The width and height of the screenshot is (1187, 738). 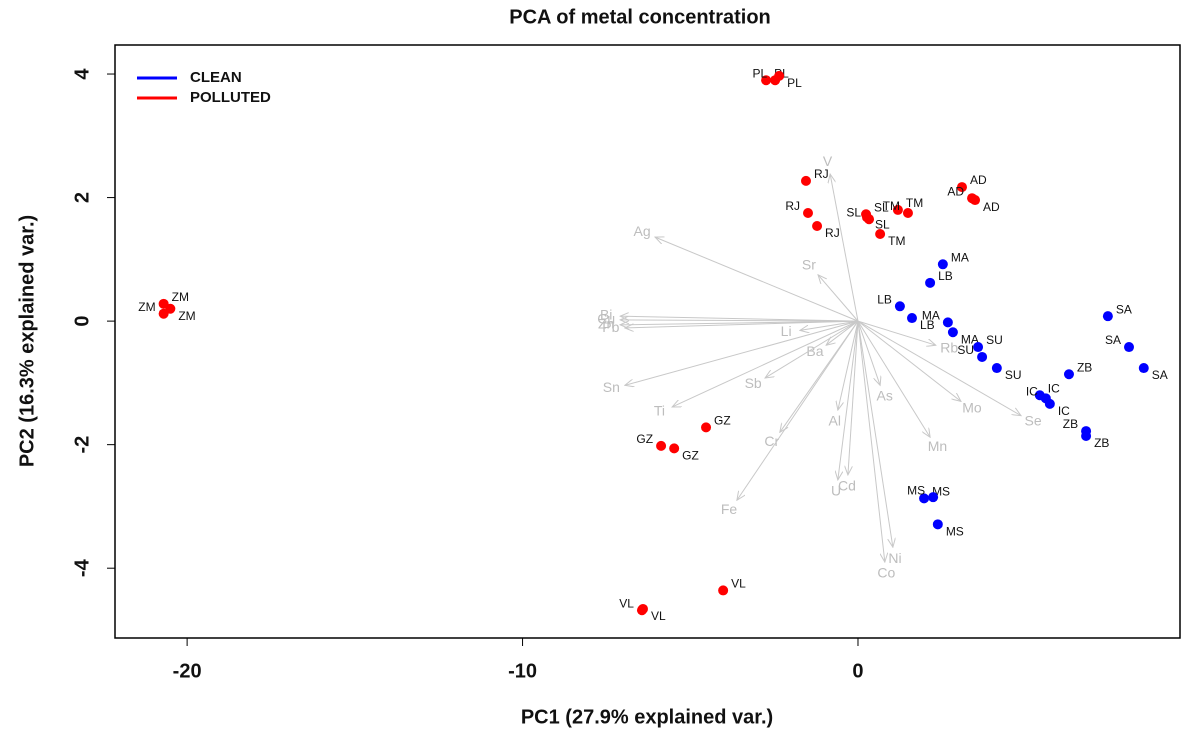 I want to click on loading-label: Pb, so click(x=610, y=327).